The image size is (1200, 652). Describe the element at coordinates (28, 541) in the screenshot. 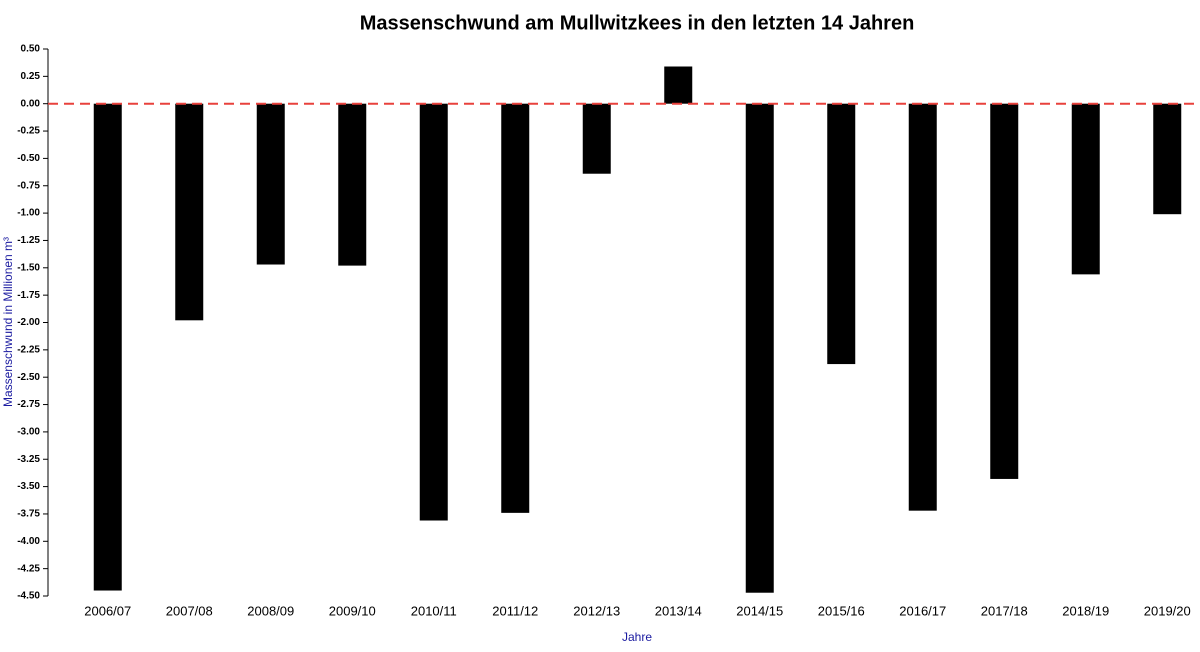

I see `y-tick-label: -4.00` at that location.